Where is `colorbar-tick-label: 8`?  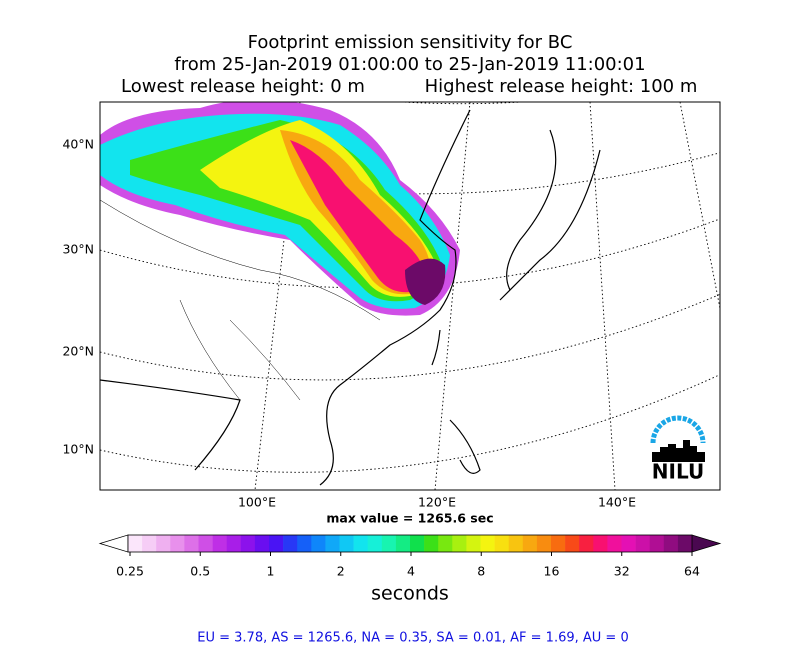 colorbar-tick-label: 8 is located at coordinates (481, 571).